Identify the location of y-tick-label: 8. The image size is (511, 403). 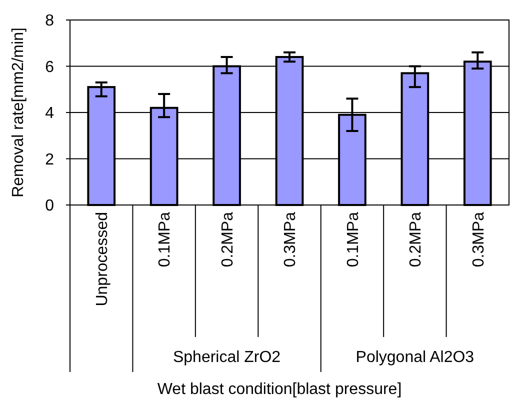
(49, 21).